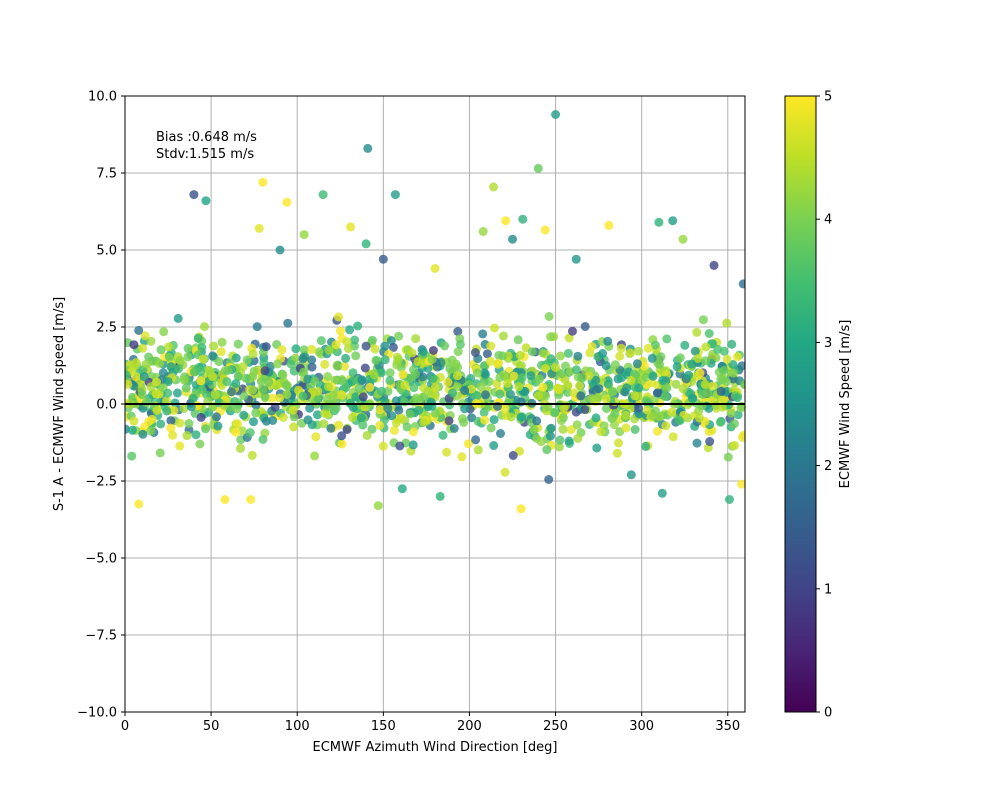 The height and width of the screenshot is (800, 1000). What do you see at coordinates (206, 137) in the screenshot?
I see `bias-annotation: Bias :0.648 m/s` at bounding box center [206, 137].